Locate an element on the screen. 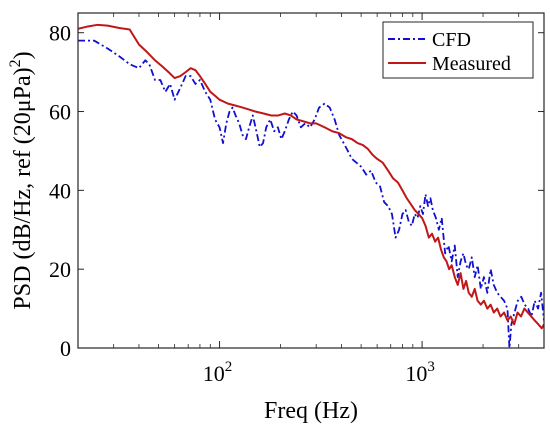 This screenshot has width=550, height=429. y-tick-label: 80 is located at coordinates (60, 33).